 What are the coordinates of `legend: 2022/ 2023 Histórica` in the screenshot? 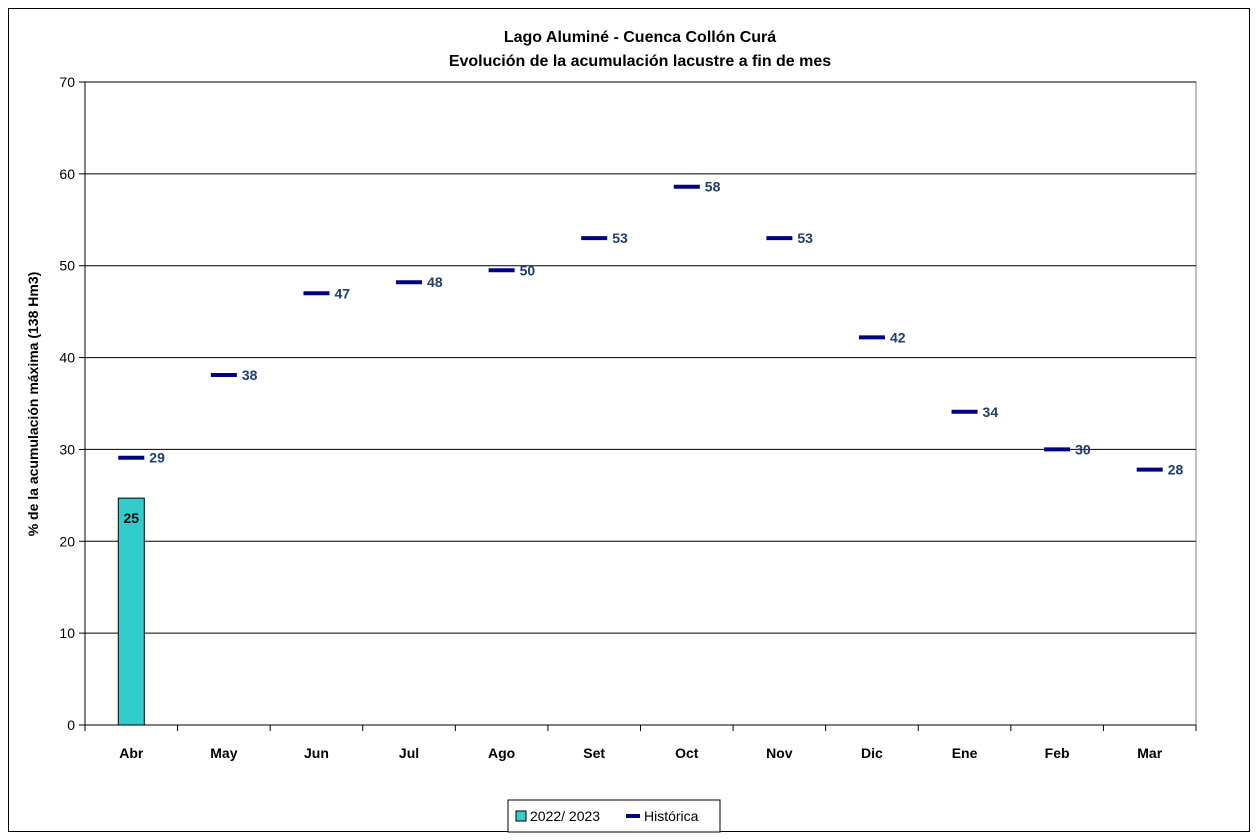 It's located at (614, 816).